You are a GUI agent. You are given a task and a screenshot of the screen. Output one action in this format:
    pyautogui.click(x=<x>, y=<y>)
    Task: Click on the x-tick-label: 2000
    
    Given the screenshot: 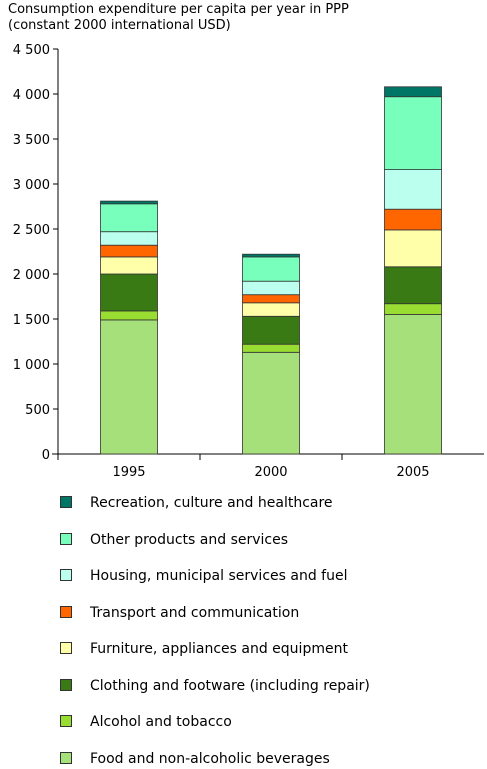 What is the action you would take?
    pyautogui.click(x=270, y=472)
    